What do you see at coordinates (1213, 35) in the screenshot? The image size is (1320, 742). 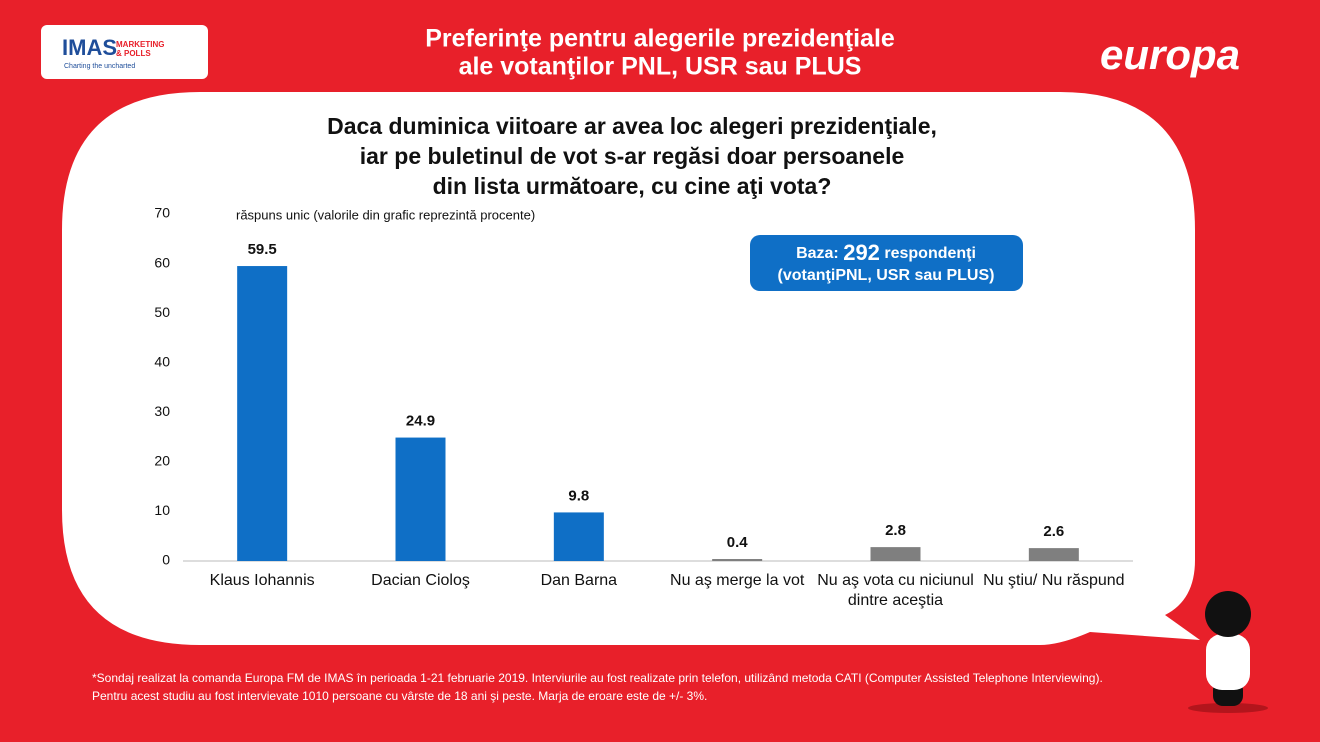 I see `logo-right-suffix: fm` at bounding box center [1213, 35].